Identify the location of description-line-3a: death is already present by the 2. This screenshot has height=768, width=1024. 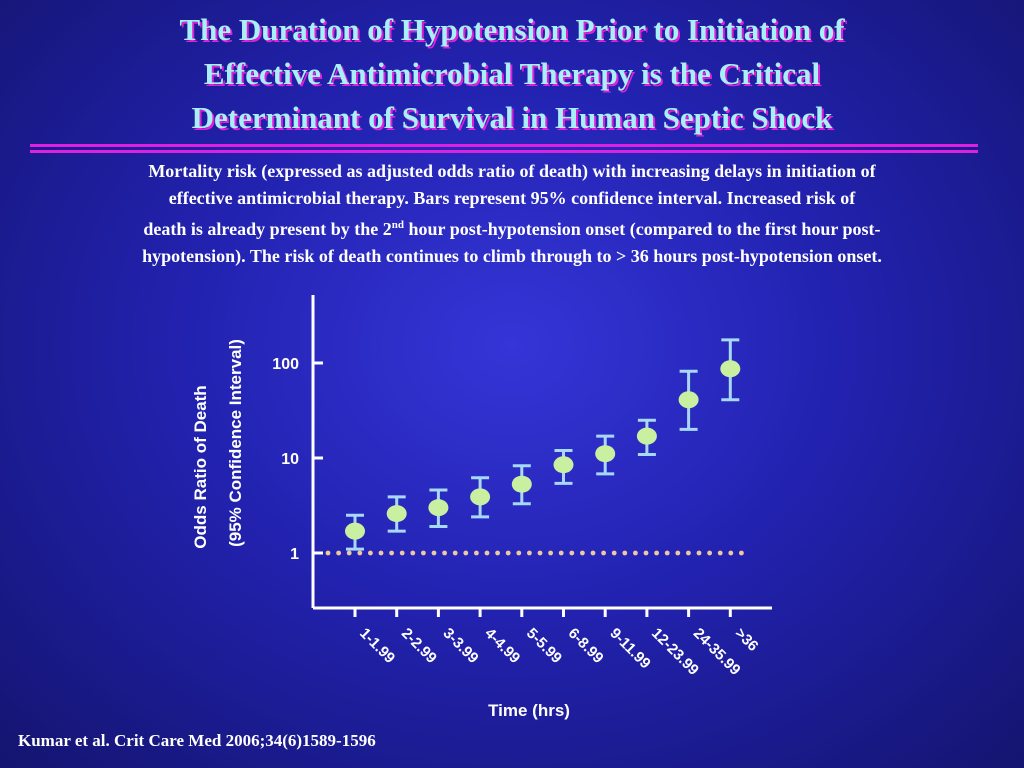
(267, 229).